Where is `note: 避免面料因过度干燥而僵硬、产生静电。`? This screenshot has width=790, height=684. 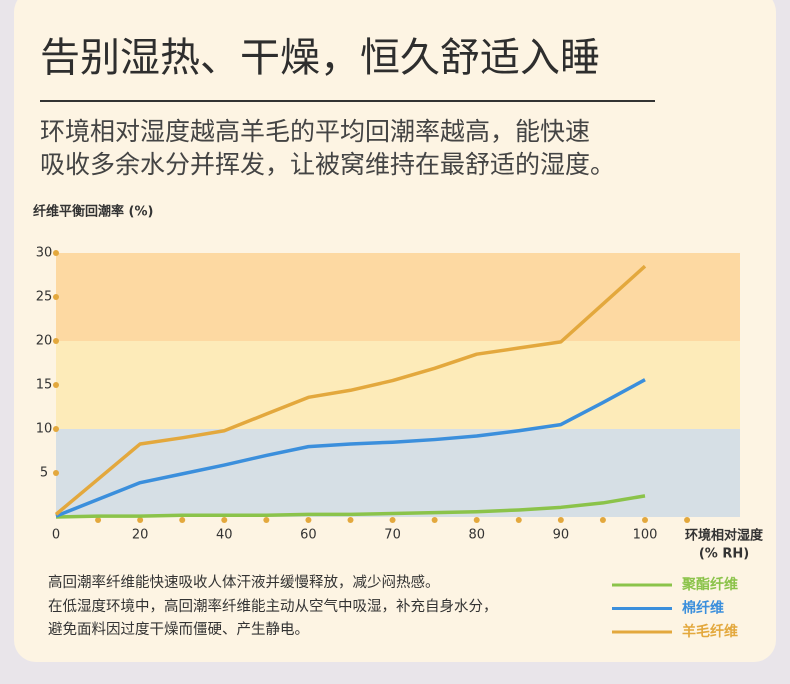 note: 避免面料因过度干燥而僵硬、产生静电。 is located at coordinates (178, 629).